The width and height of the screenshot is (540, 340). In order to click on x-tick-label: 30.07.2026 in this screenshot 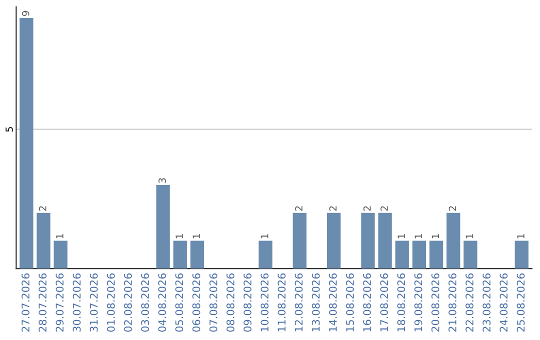, I will do `click(76, 302)`.